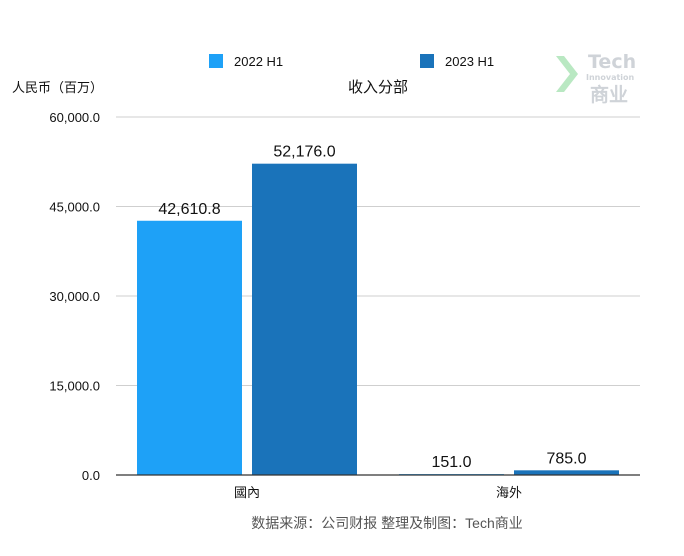 The width and height of the screenshot is (684, 556). What do you see at coordinates (451, 462) in the screenshot?
I see `data-label: 151.0` at bounding box center [451, 462].